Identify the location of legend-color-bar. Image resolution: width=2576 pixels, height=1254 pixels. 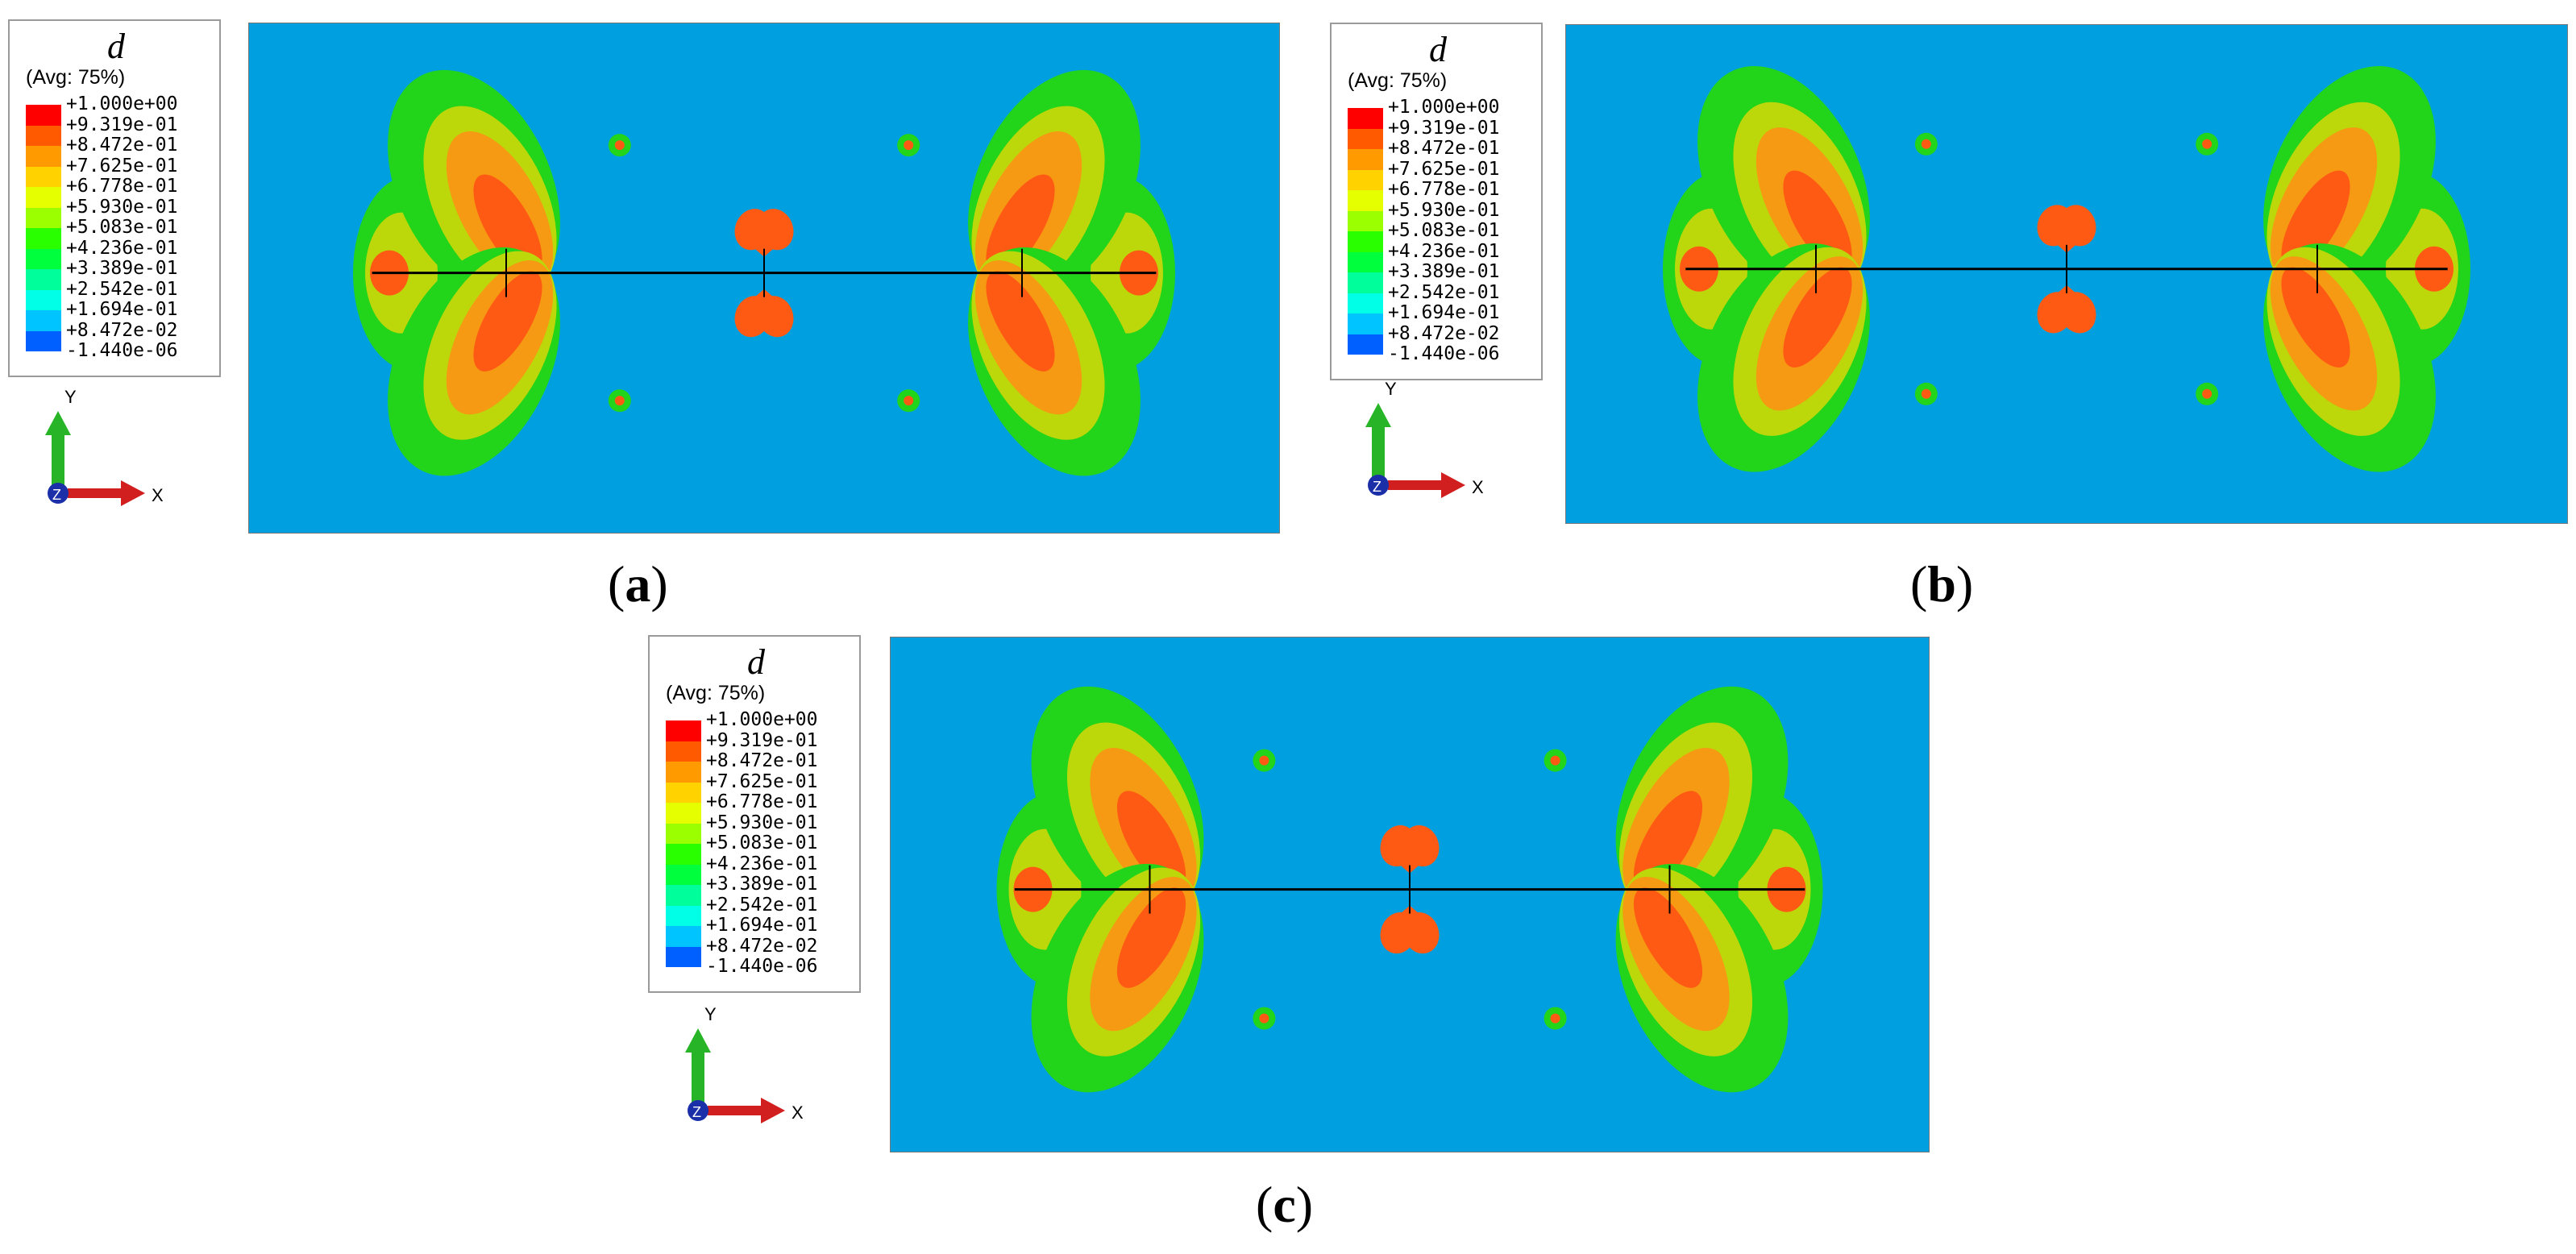
(43, 228).